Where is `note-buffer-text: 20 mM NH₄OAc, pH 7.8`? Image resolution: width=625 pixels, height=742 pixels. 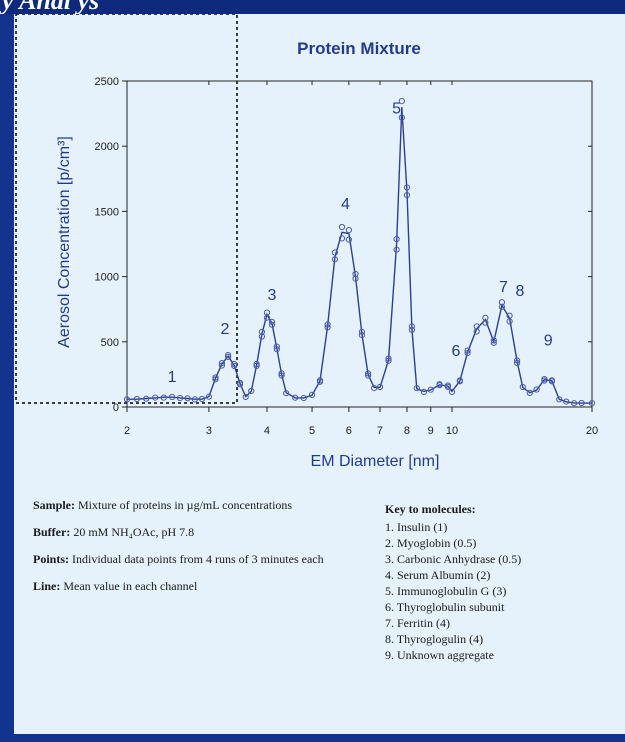 note-buffer-text: 20 mM NH₄OAc, pH 7.8 is located at coordinates (134, 532).